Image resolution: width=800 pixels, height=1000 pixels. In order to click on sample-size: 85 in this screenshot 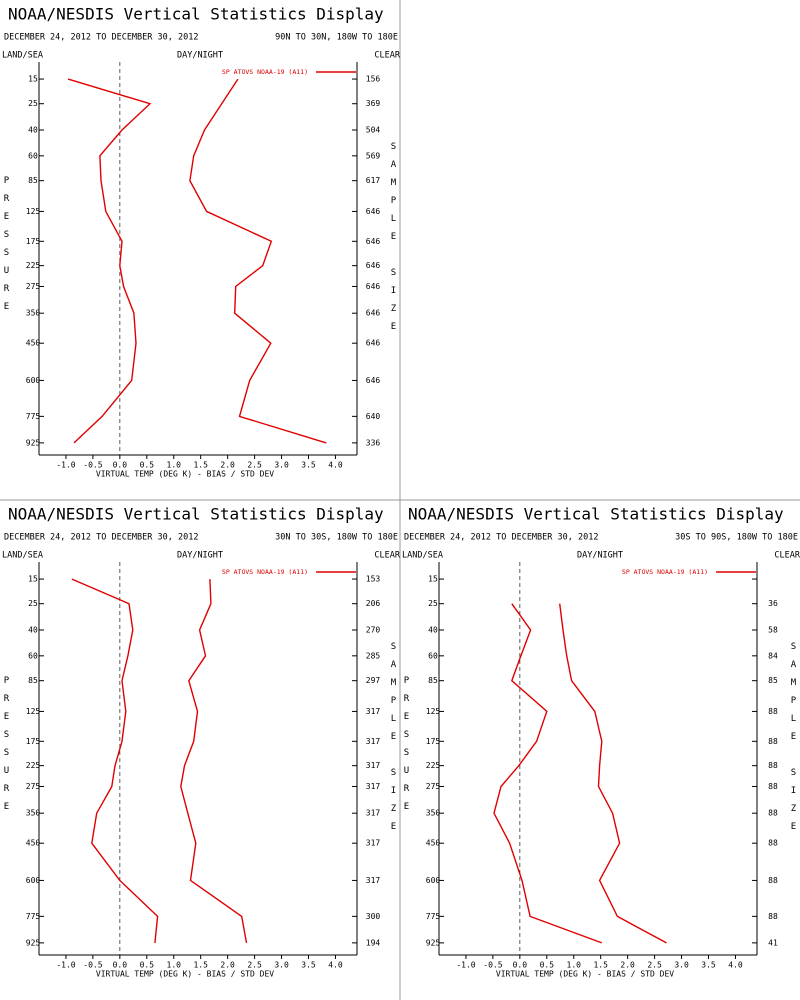, I will do `click(773, 680)`.